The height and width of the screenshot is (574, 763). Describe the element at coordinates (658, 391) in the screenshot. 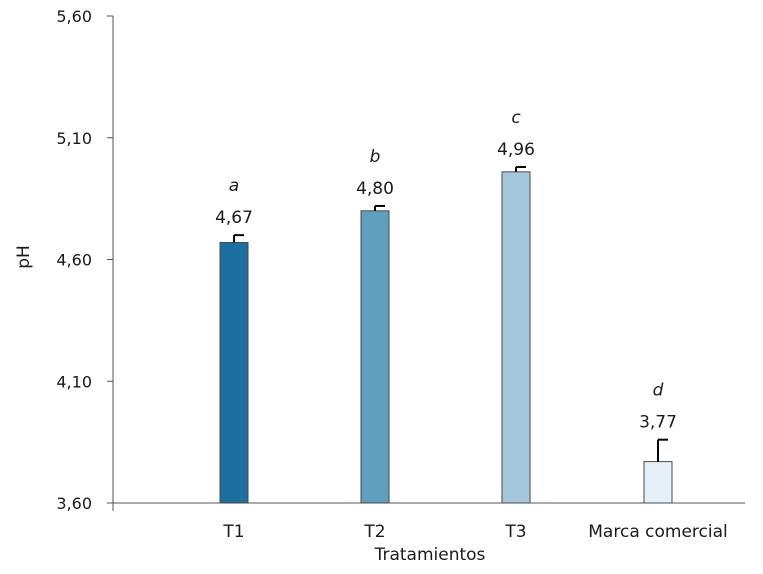

I see `significance-letter: d` at that location.